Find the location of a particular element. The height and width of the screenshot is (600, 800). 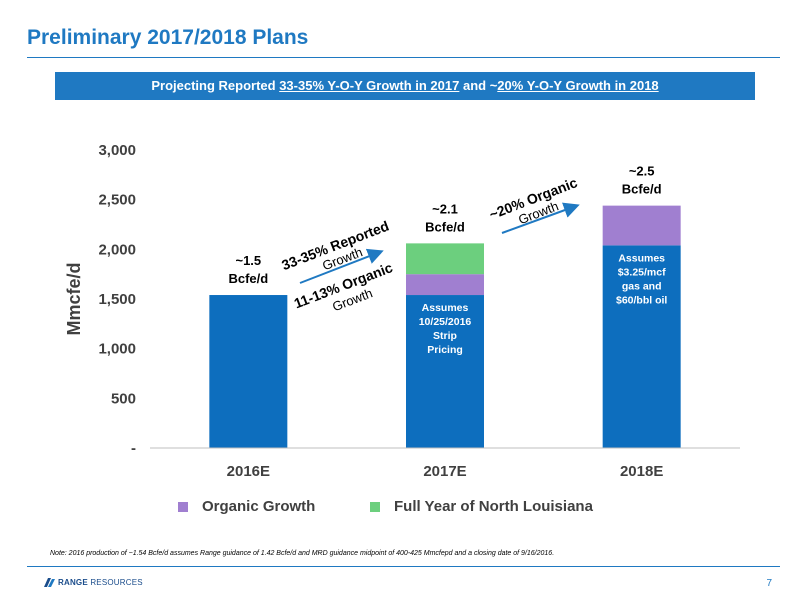

bar-total-label: ~1.5 is located at coordinates (248, 260).